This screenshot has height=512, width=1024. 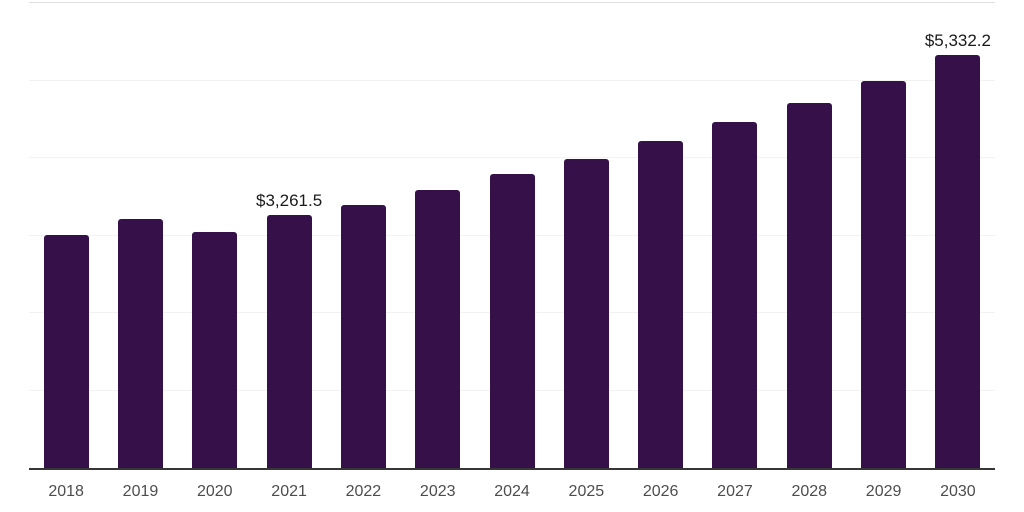 I want to click on bar-slot-2020, so click(x=215, y=349).